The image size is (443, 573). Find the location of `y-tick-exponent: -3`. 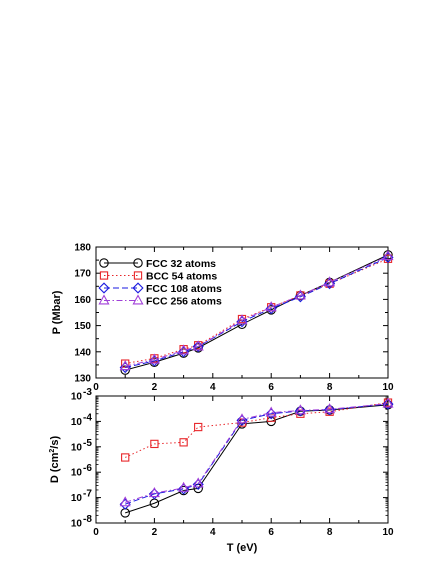

y-tick-exponent: -3 is located at coordinates (87, 392).